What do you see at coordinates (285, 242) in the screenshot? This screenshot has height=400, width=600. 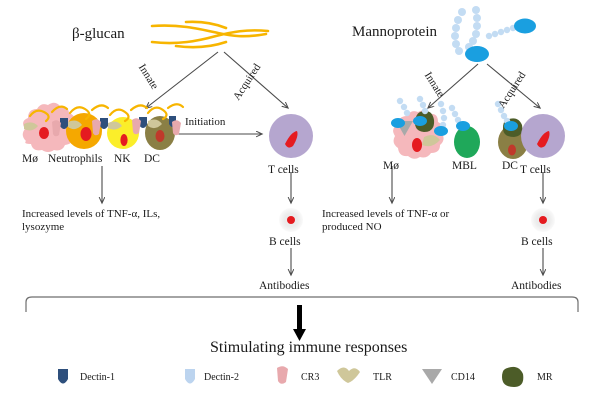 I see `cell-label-b-cells-left: B cells` at bounding box center [285, 242].